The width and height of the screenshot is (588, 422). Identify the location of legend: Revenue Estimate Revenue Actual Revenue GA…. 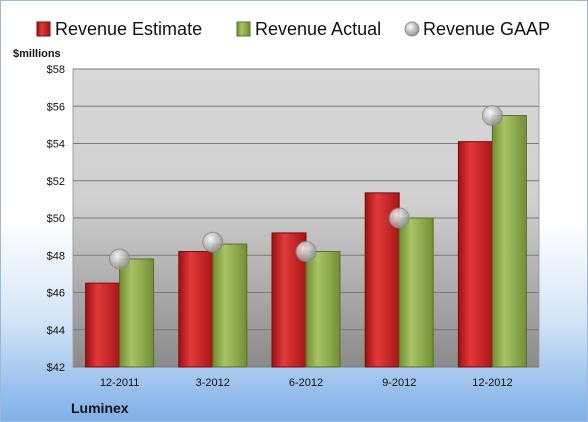
(293, 29).